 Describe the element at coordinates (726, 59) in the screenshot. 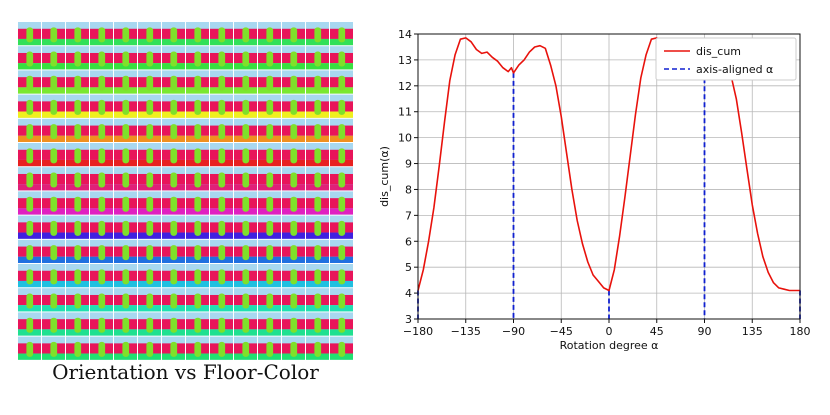

I see `legend: dis_cum axis-aligned α` at that location.